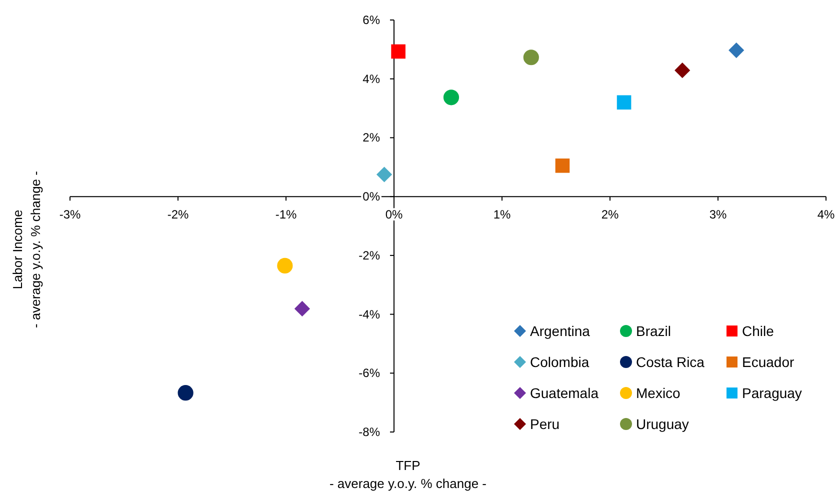 Image resolution: width=837 pixels, height=497 pixels. Describe the element at coordinates (26, 249) in the screenshot. I see `y-axis-title: Labor Income - average y.o.y. % change -` at that location.